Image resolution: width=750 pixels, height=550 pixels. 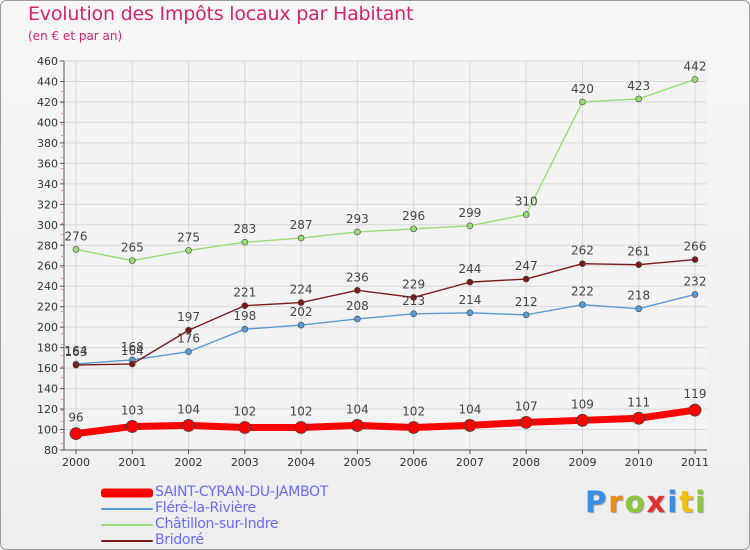 I want to click on y-tick-label: 240, so click(x=47, y=286).